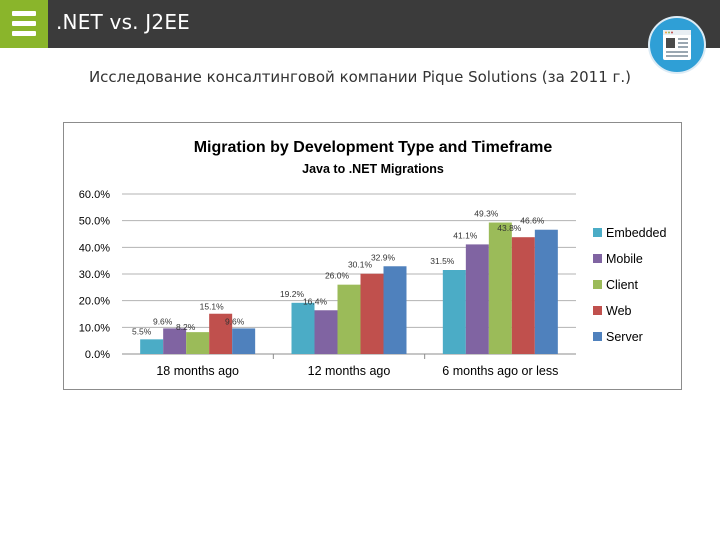  Describe the element at coordinates (94, 222) in the screenshot. I see `y-tick-label: 50.0%` at that location.